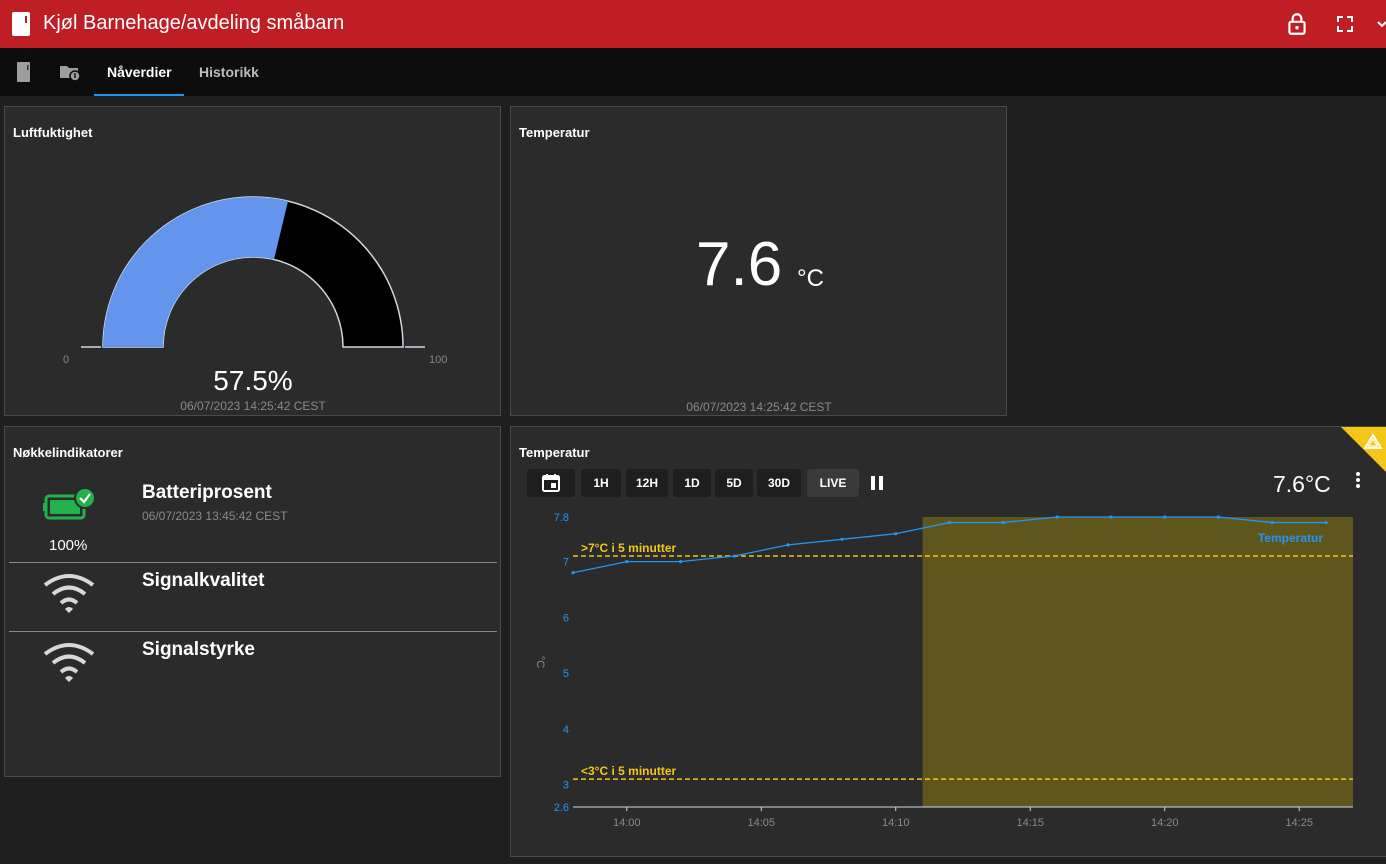 This screenshot has height=864, width=1386. Describe the element at coordinates (70, 72) in the screenshot. I see `device-info-icon` at that location.